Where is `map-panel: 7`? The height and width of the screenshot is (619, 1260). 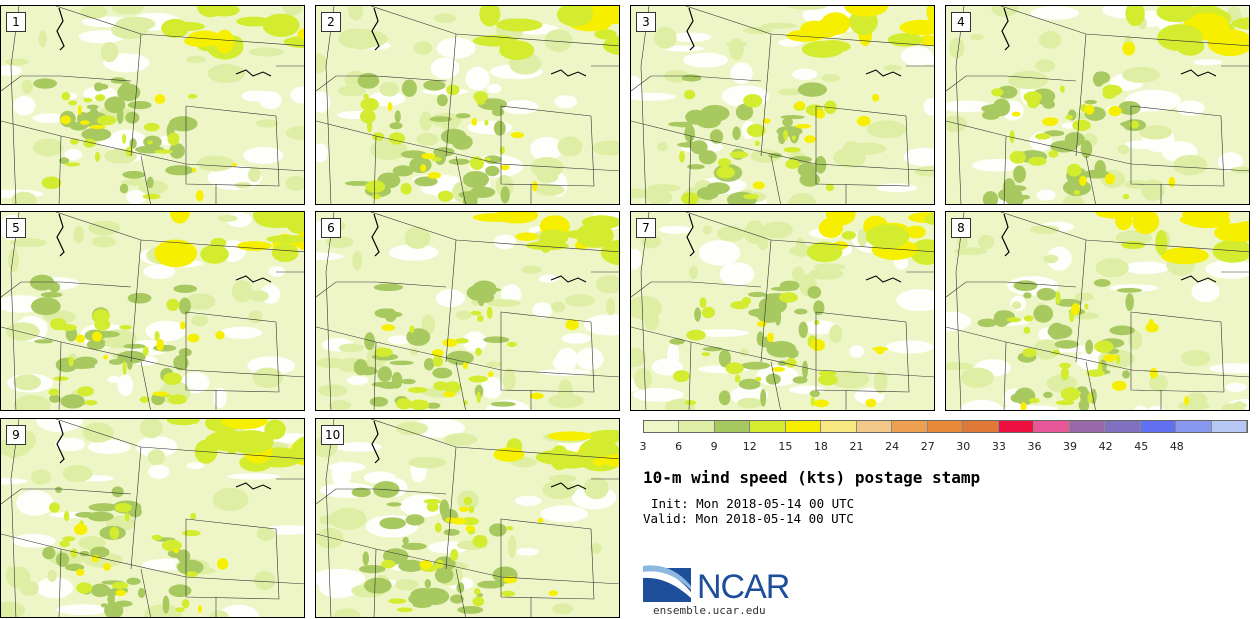
map-panel: 7 is located at coordinates (782, 311).